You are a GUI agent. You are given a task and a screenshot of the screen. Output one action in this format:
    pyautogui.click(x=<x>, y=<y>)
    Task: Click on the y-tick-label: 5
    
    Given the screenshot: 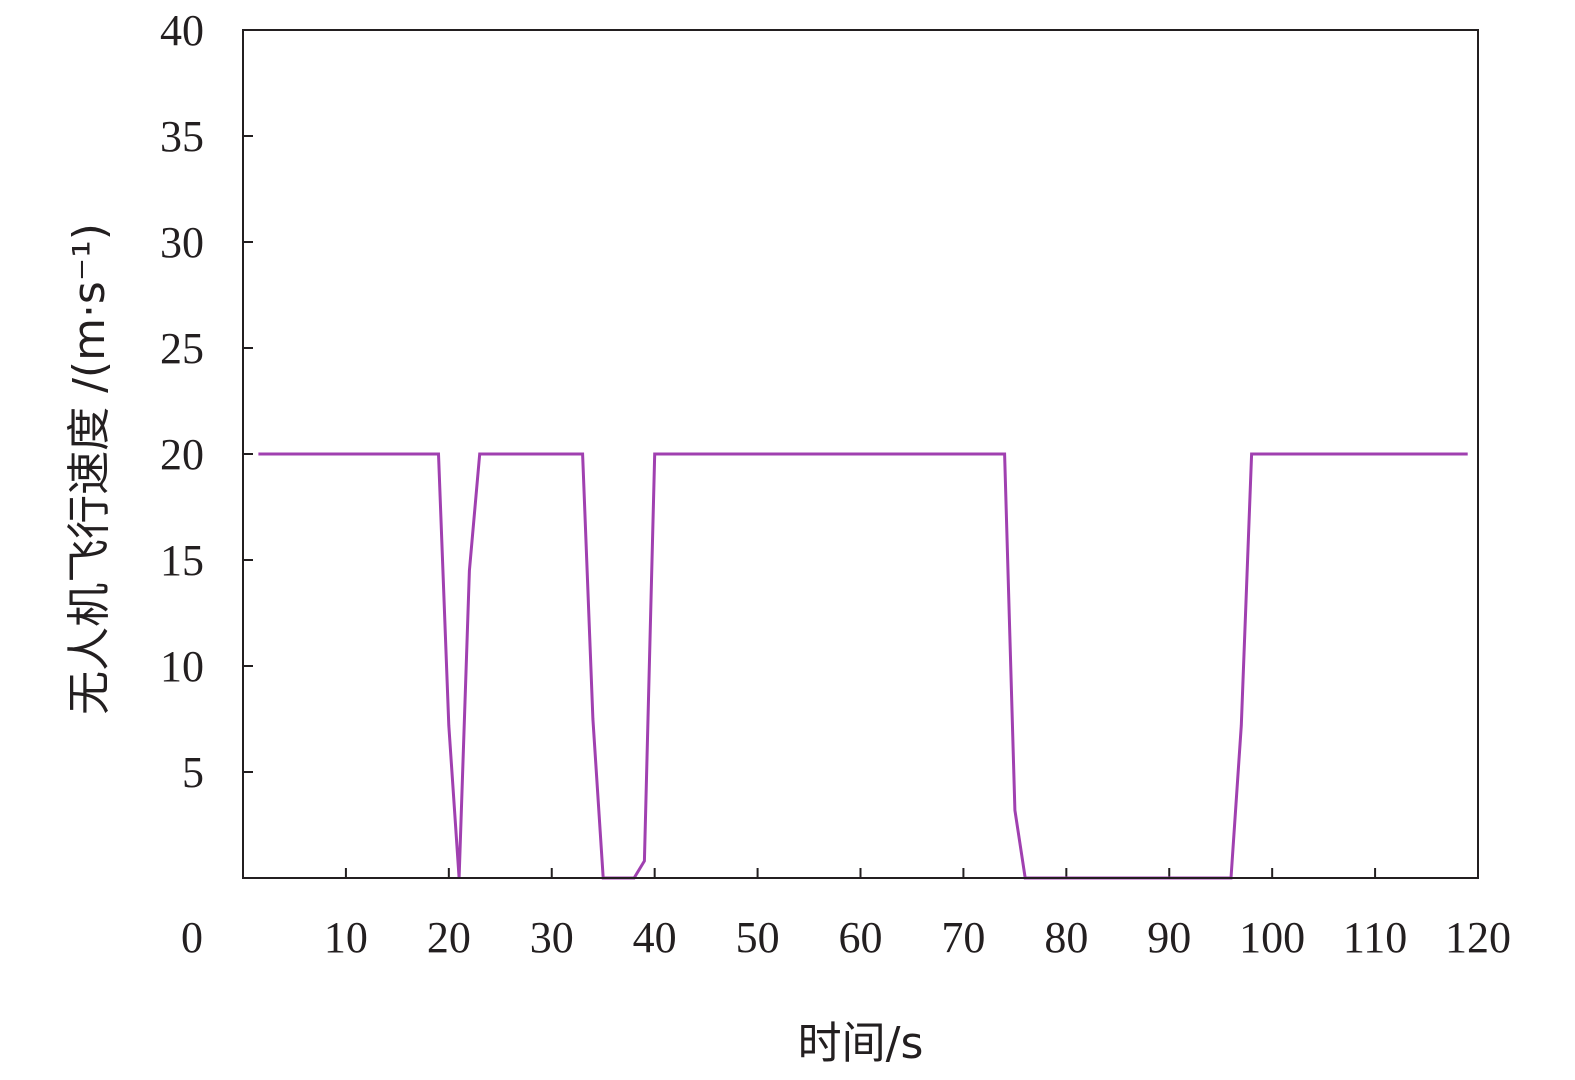 What is the action you would take?
    pyautogui.click(x=193, y=772)
    